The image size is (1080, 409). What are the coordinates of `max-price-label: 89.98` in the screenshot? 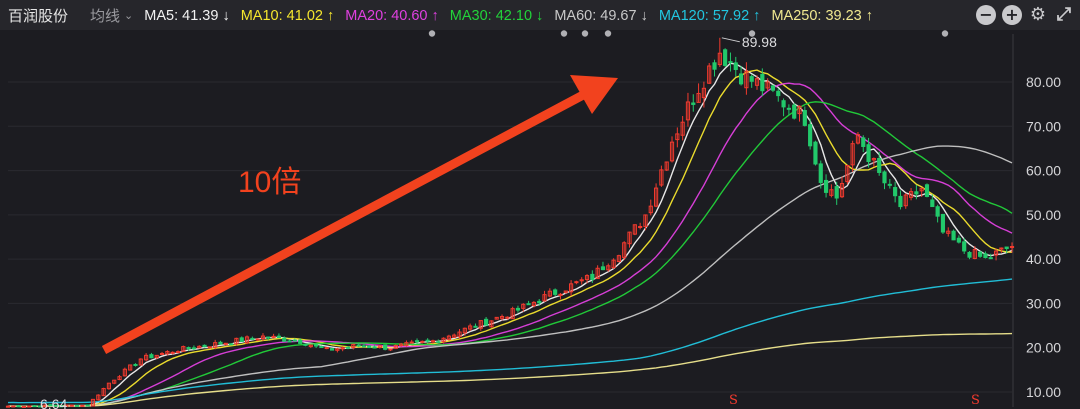 It's located at (759, 42).